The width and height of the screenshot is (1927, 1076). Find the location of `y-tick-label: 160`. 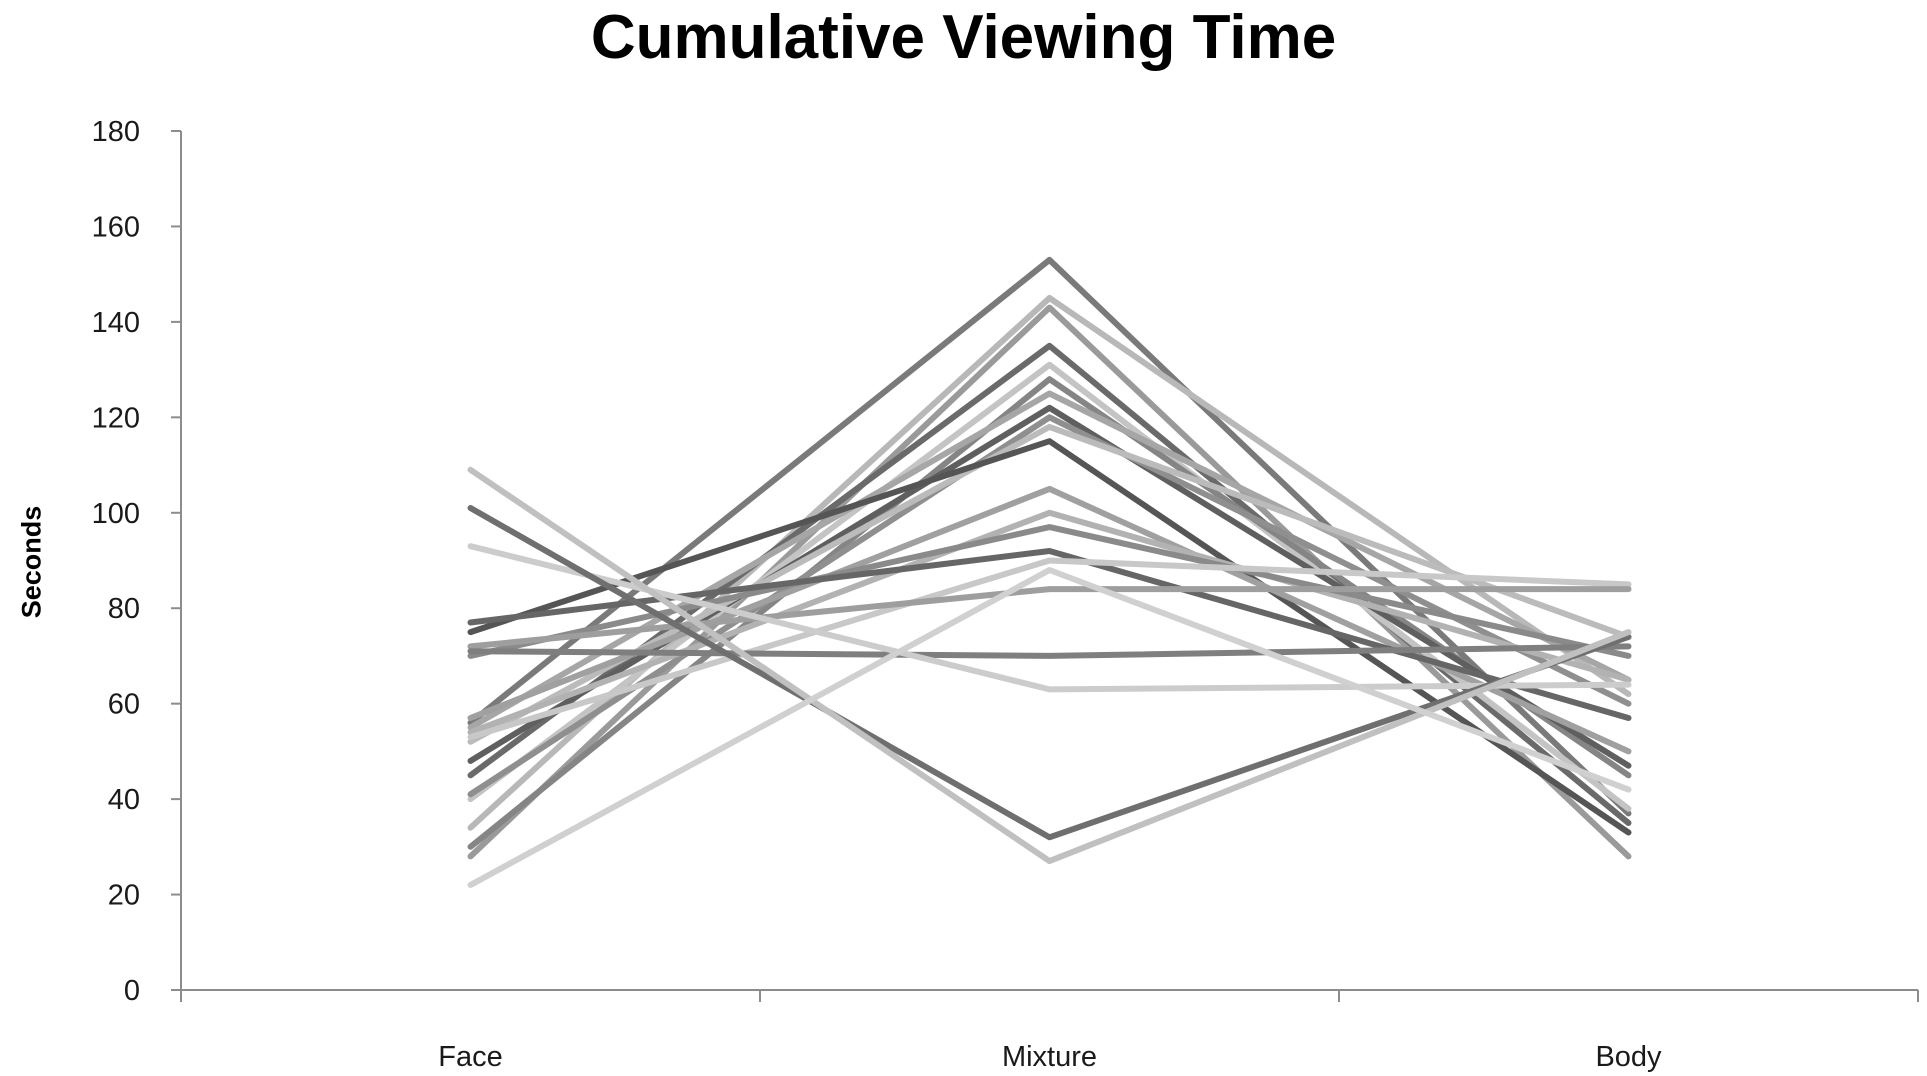

y-tick-label: 160 is located at coordinates (116, 227).